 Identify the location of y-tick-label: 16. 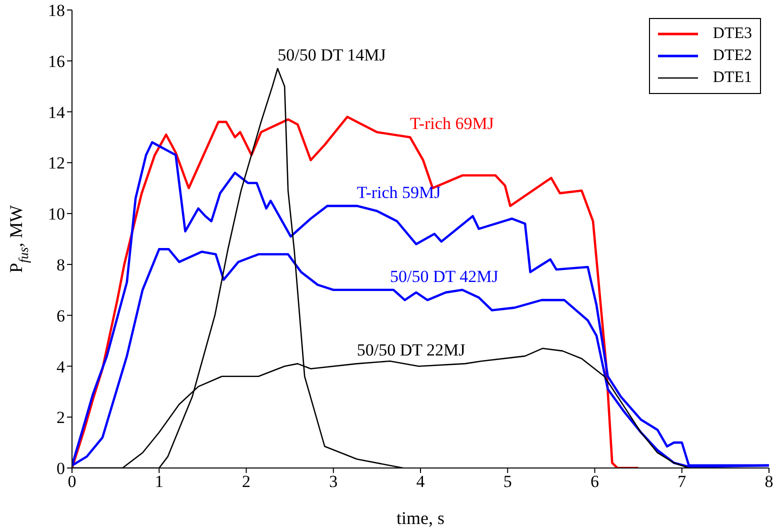
(56, 61).